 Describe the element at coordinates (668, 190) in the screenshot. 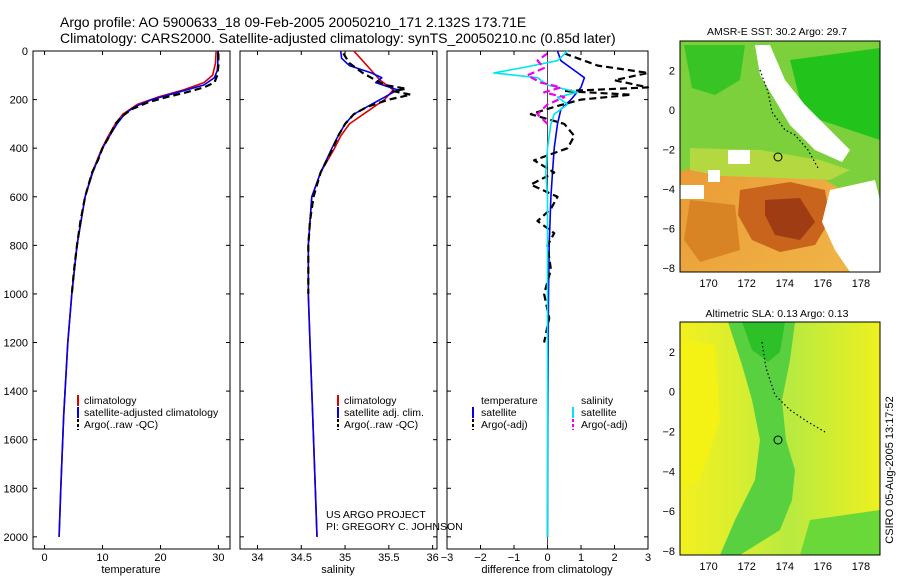

I see `sst-map-y-tick-label: −4` at that location.